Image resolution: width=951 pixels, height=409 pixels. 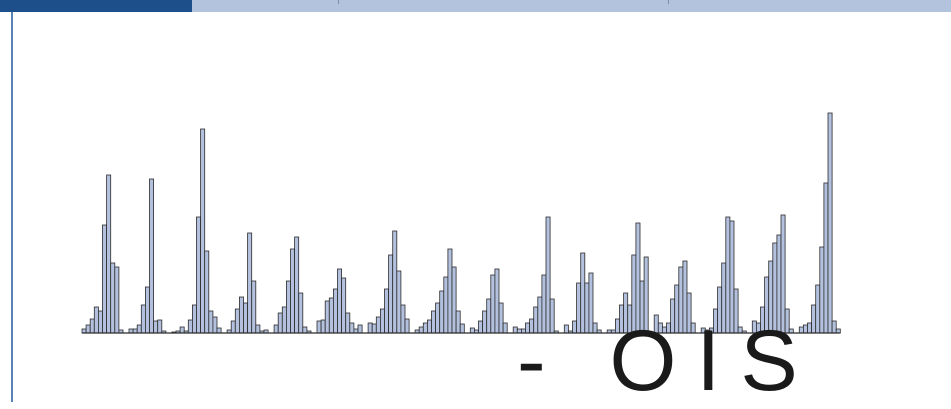 What do you see at coordinates (667, 361) in the screenshot?
I see `caption-text: - OIS` at bounding box center [667, 361].